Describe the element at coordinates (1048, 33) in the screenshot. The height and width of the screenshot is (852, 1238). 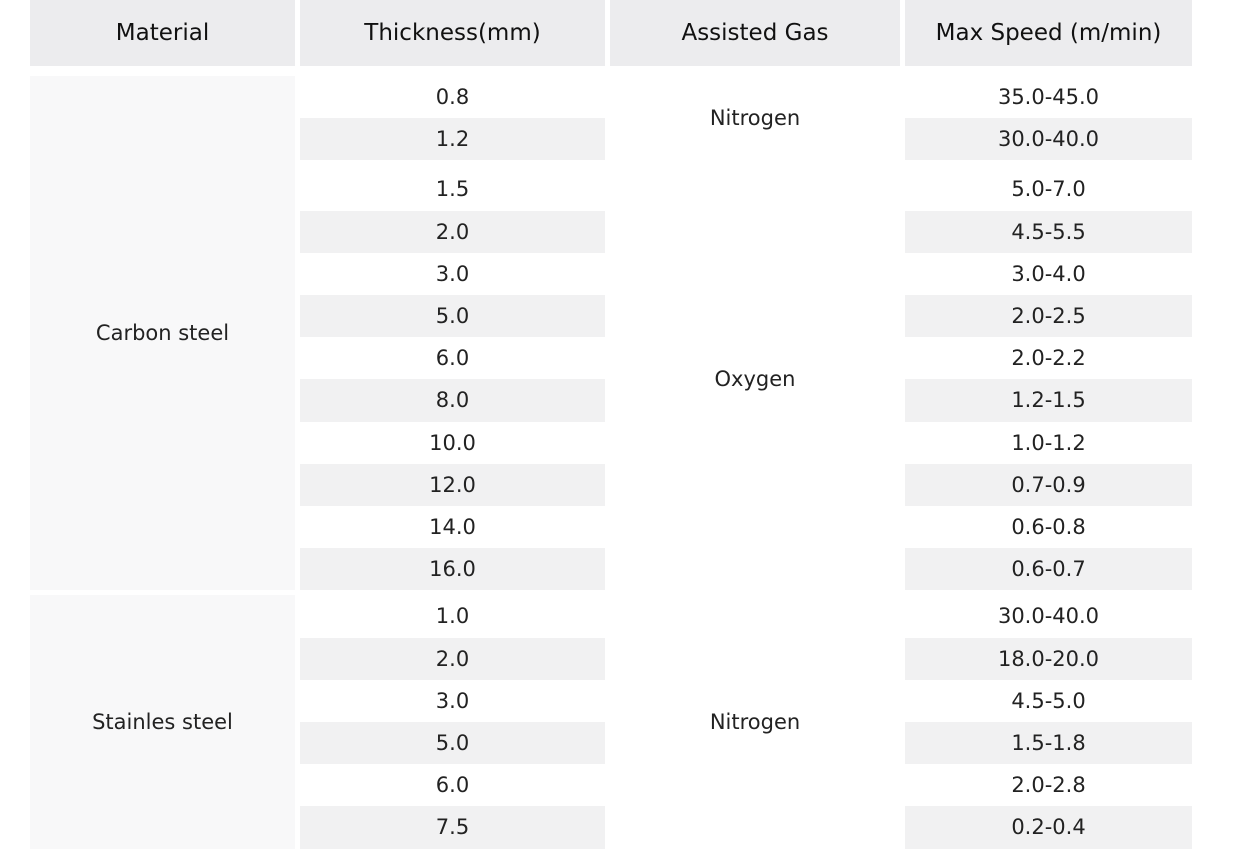
I see `header-cell: Max Speed (m/min)` at that location.